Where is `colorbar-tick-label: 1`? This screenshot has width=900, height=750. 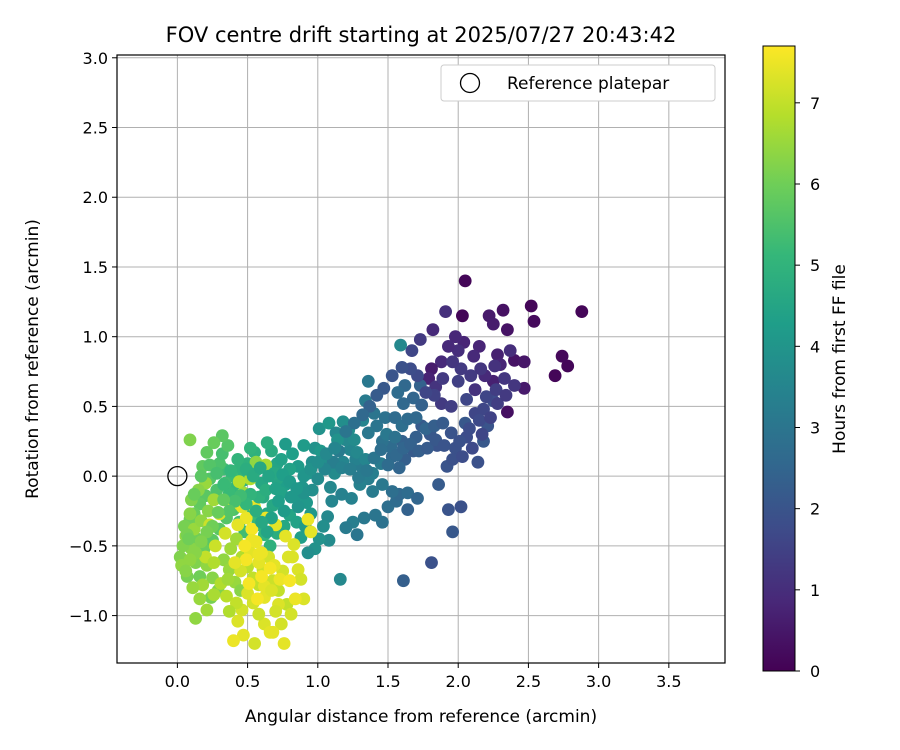
colorbar-tick-label: 1 is located at coordinates (815, 590).